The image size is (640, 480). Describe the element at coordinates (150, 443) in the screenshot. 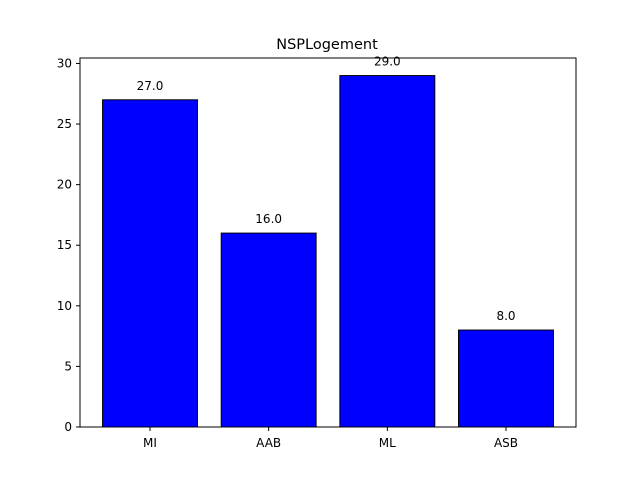

I see `x-tick-label: MI` at that location.